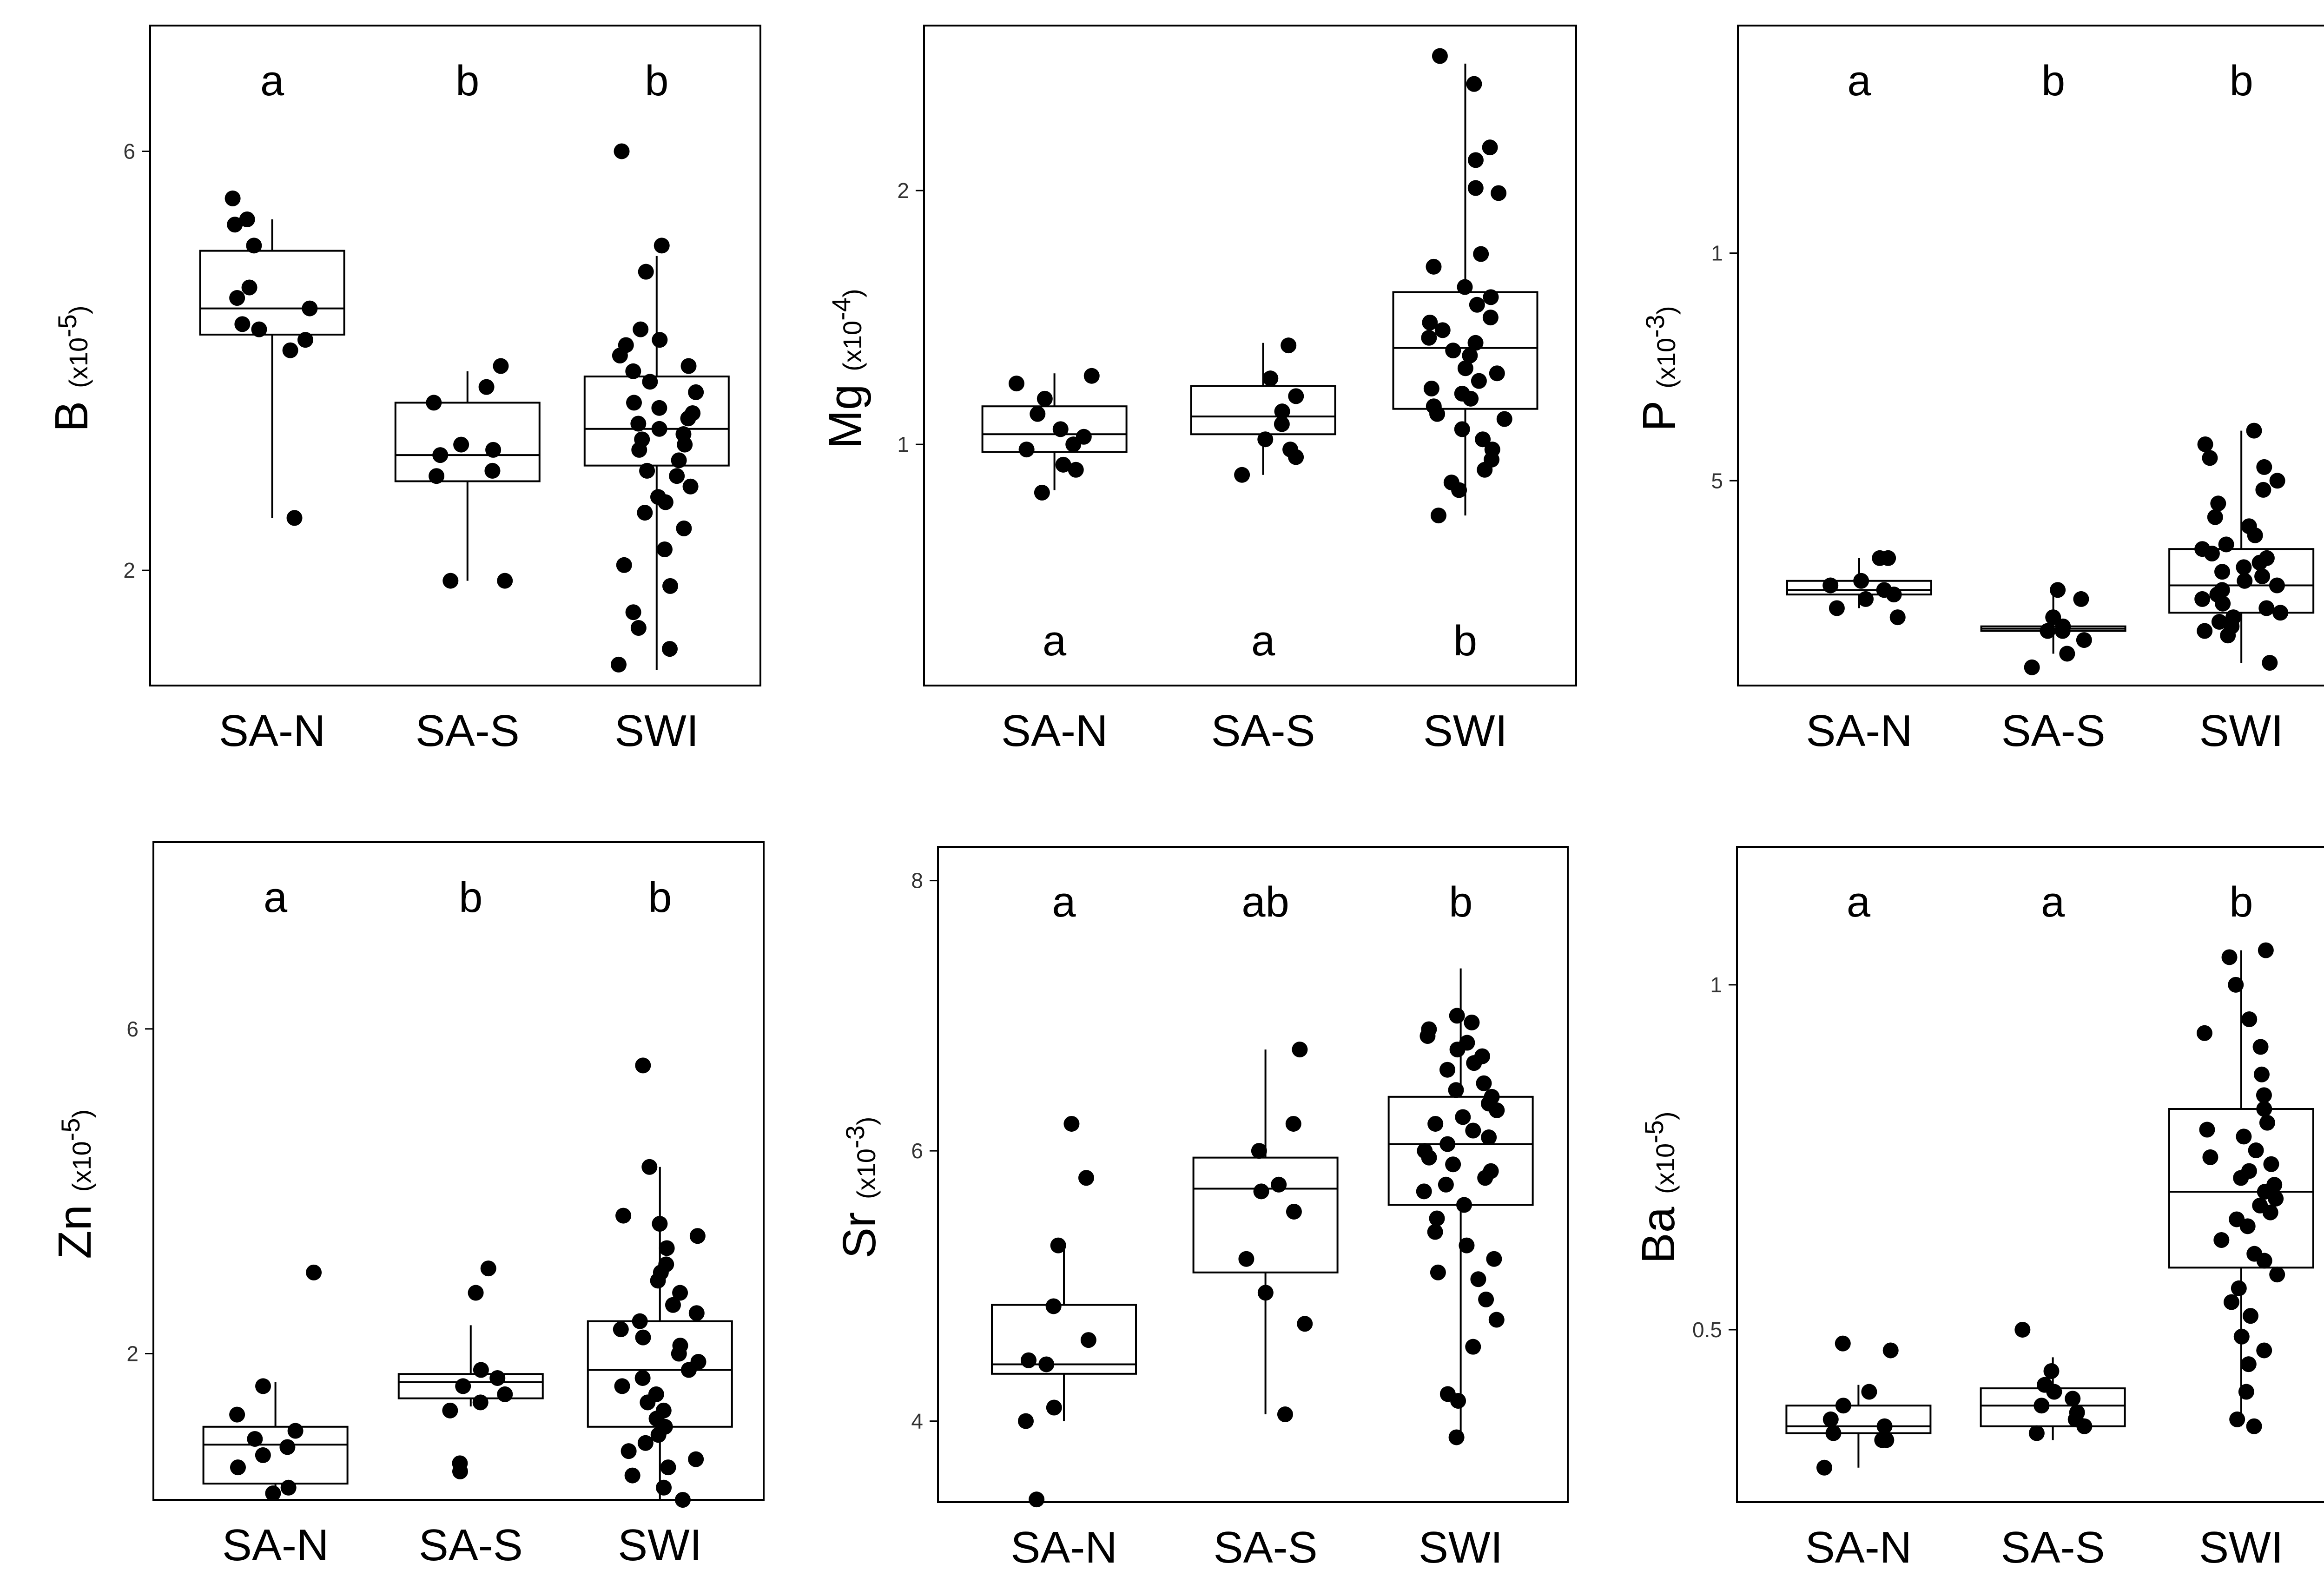 This screenshot has width=2324, height=1590. I want to click on panel-sr: 4 6 8 Sr (x10-3) SA-N a SA-S ab SWI b, so click(1201, 1209).